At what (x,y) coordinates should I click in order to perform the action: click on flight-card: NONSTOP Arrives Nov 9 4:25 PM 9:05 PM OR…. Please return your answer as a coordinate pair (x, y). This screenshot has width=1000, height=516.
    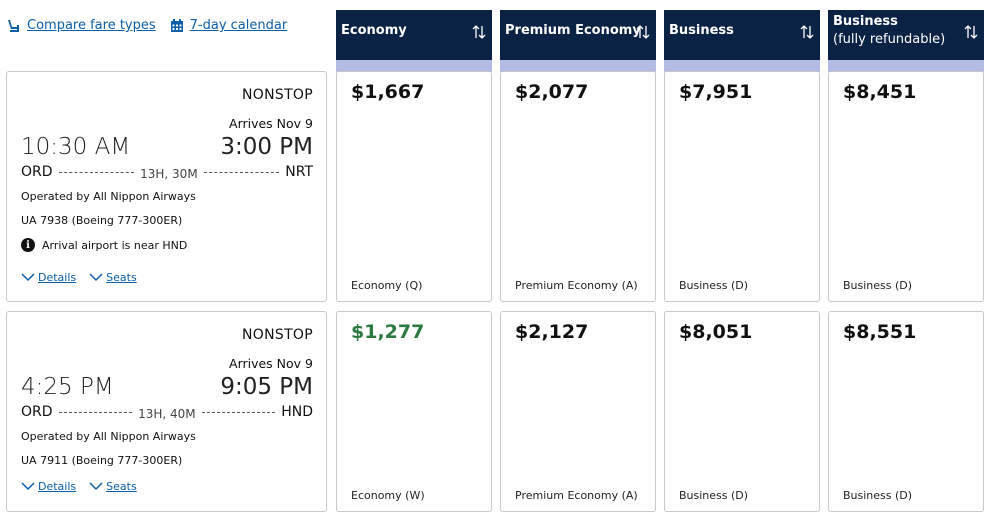
    Looking at the image, I should click on (166, 411).